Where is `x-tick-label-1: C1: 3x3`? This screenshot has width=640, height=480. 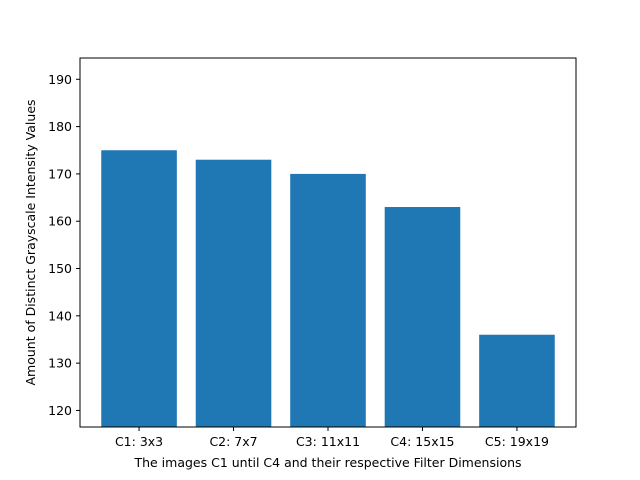 x-tick-label-1: C1: 3x3 is located at coordinates (139, 441).